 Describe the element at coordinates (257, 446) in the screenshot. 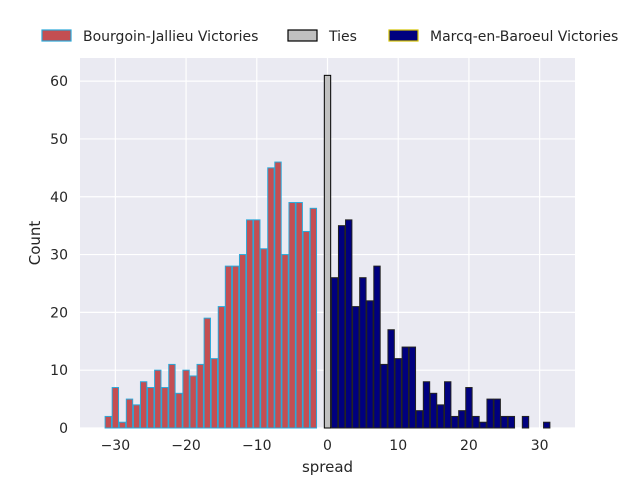

I see `x-tick-label: −10` at that location.